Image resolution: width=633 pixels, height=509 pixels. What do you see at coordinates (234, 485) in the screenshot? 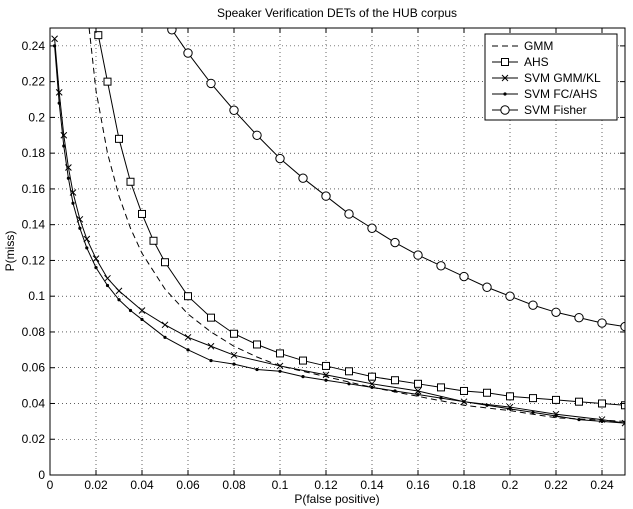
I see `x-tick-label: 0.08` at bounding box center [234, 485].